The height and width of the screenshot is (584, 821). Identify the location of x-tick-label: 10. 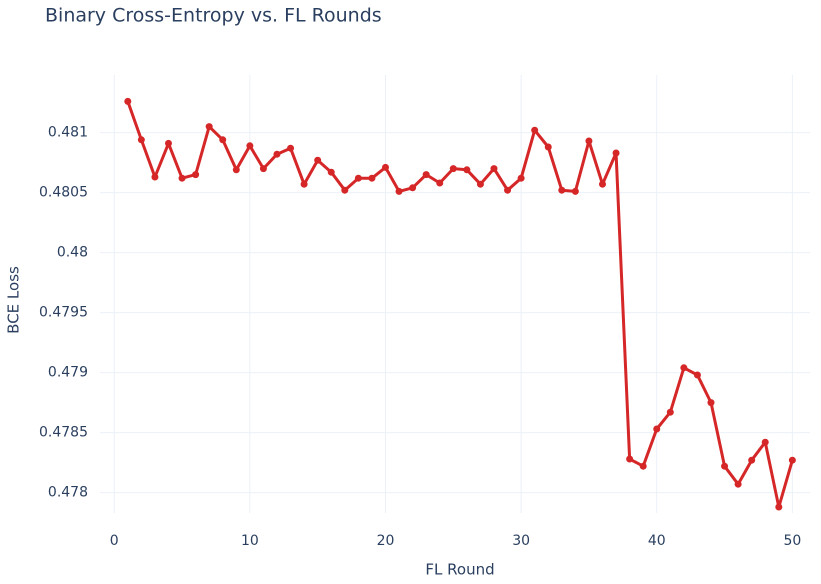
(250, 541).